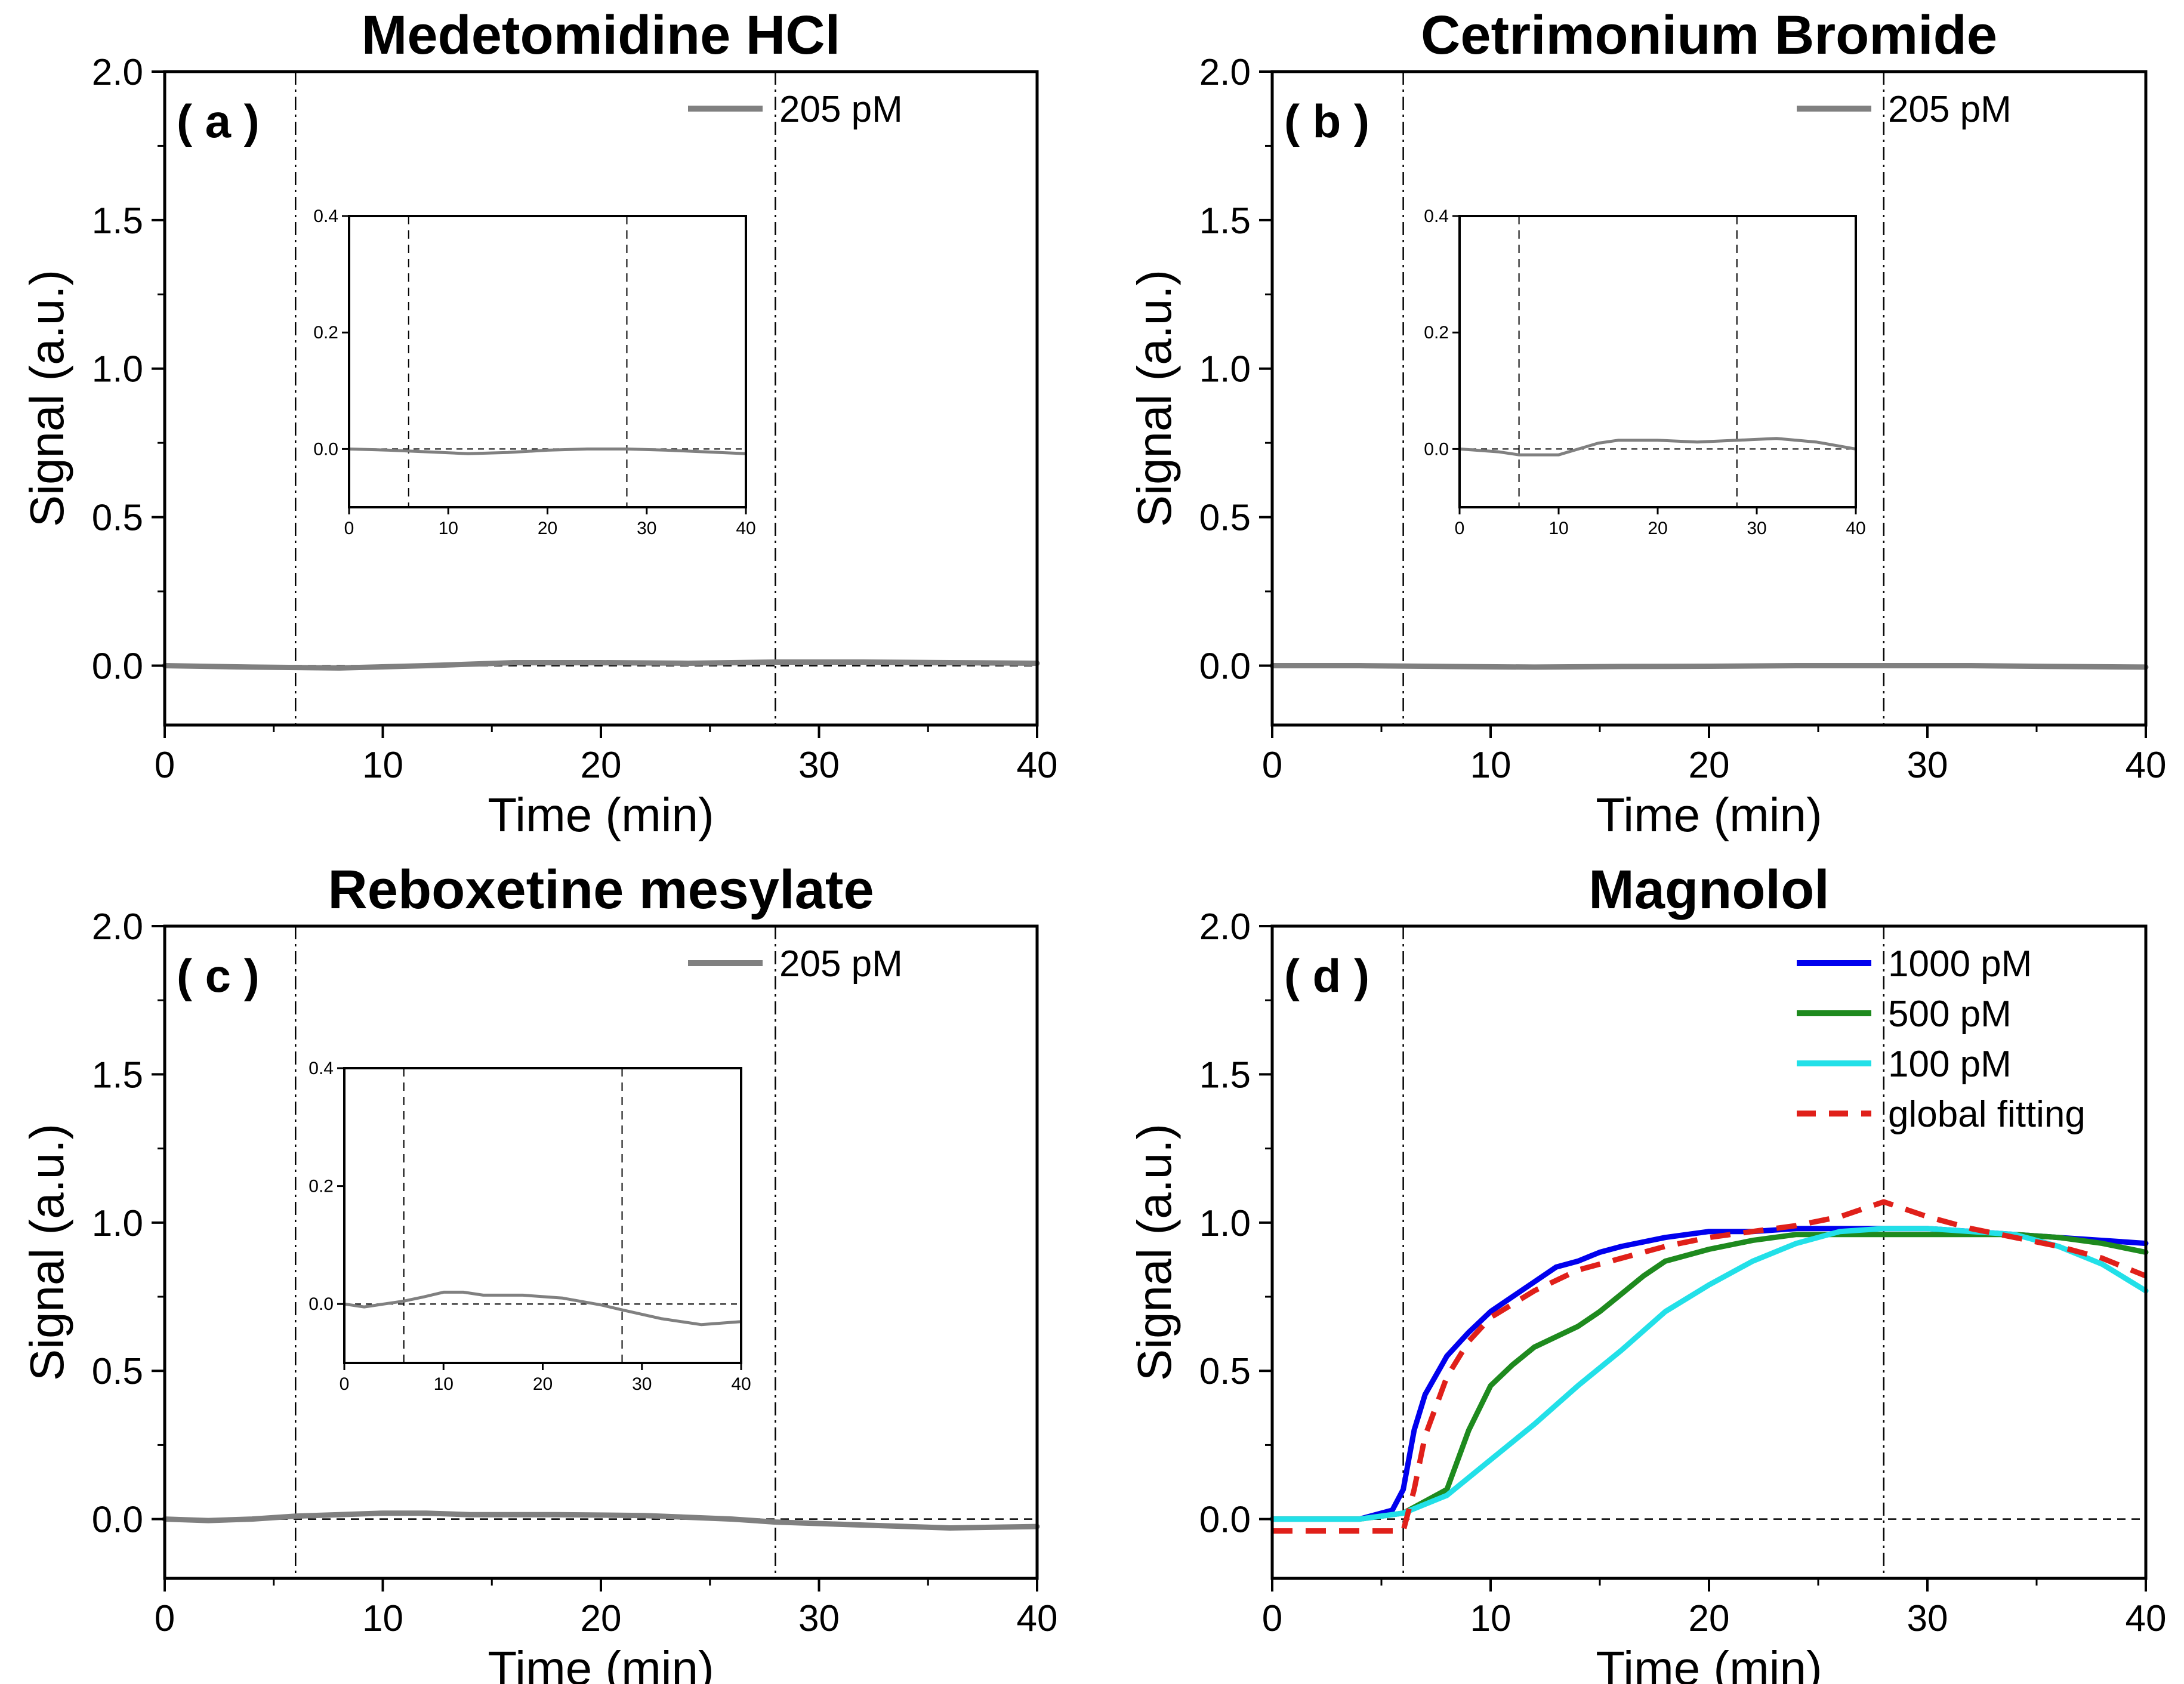  I want to click on chart-title: Reboxetine mesylate, so click(601, 889).